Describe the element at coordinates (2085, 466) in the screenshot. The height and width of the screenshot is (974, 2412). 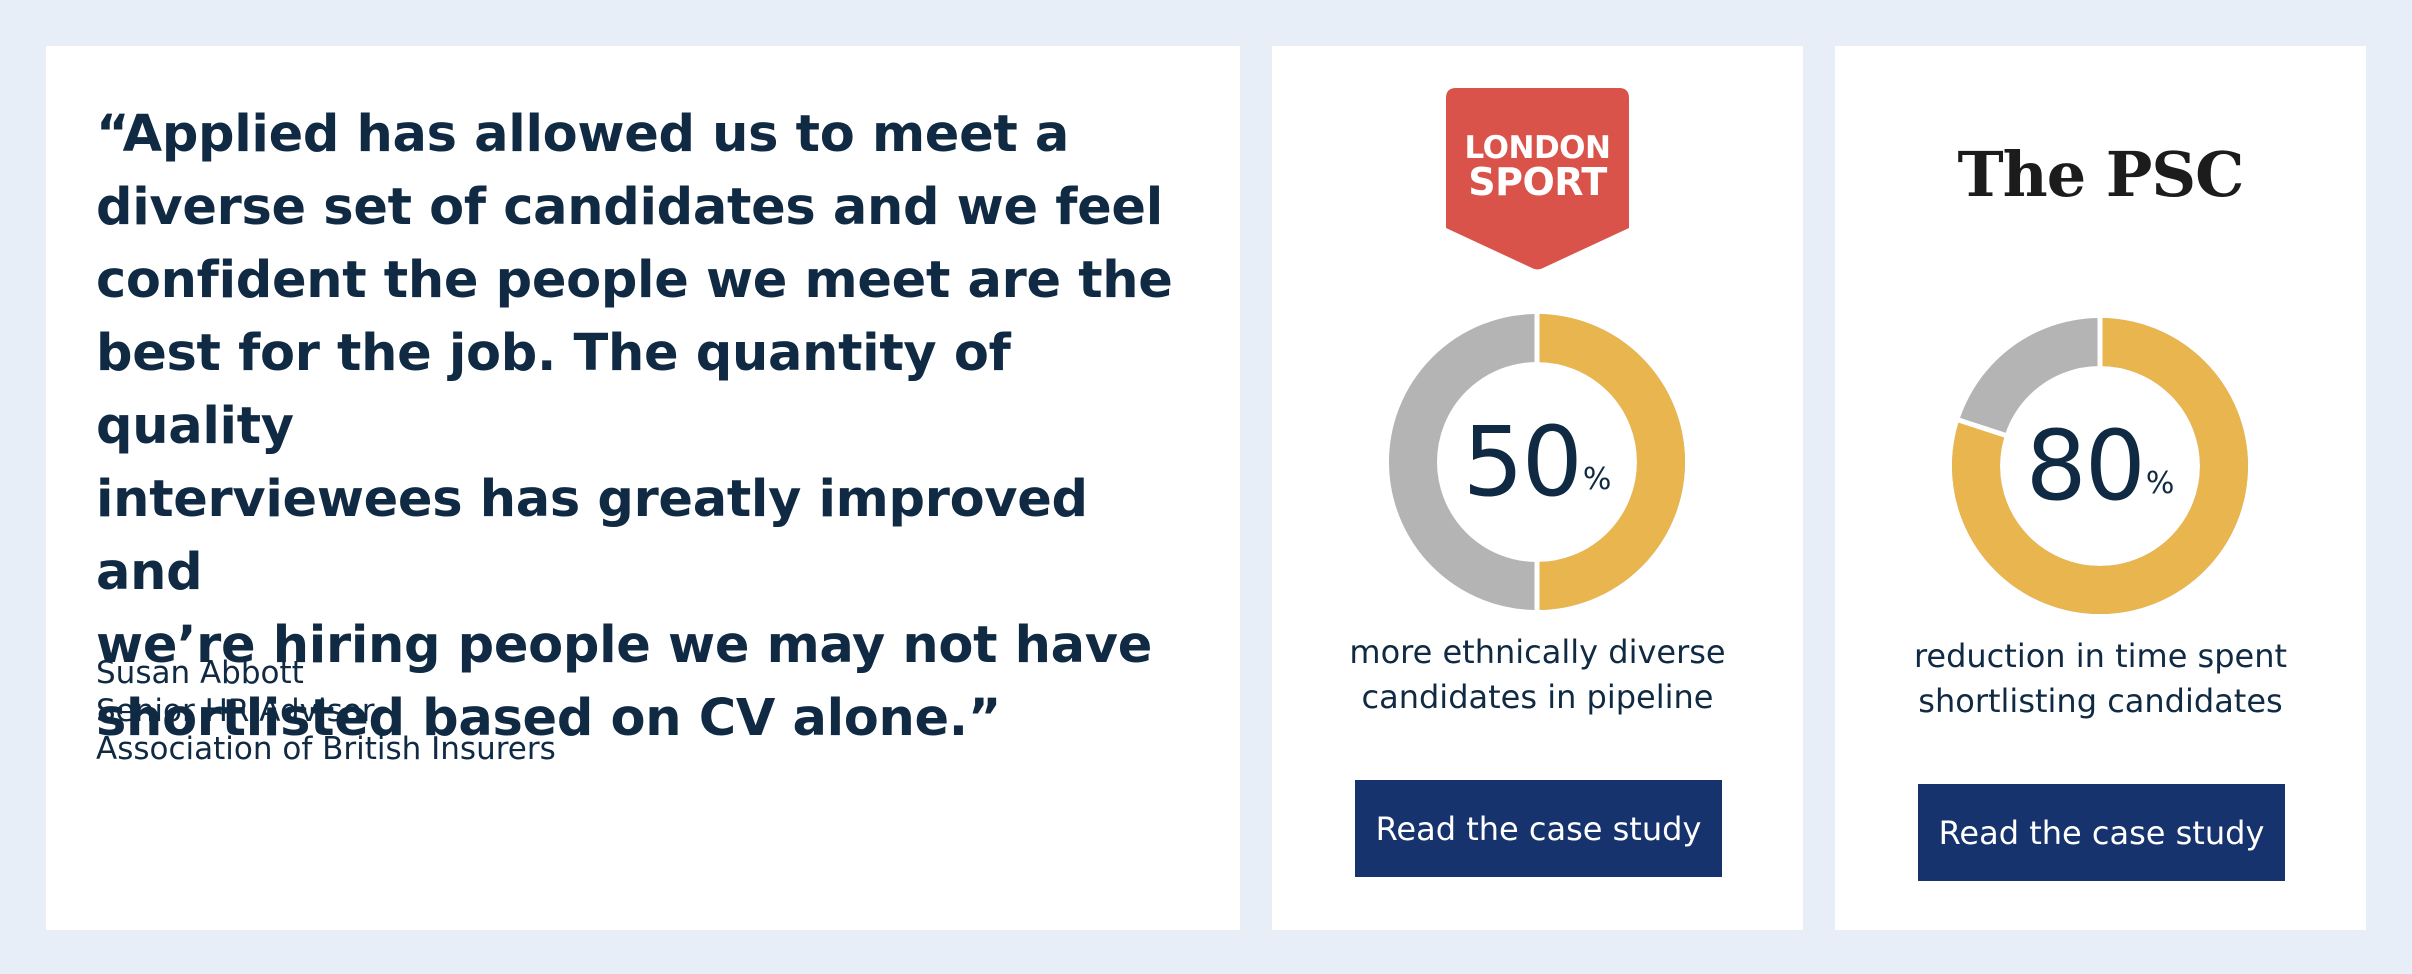
I see `stat-number: 80` at that location.